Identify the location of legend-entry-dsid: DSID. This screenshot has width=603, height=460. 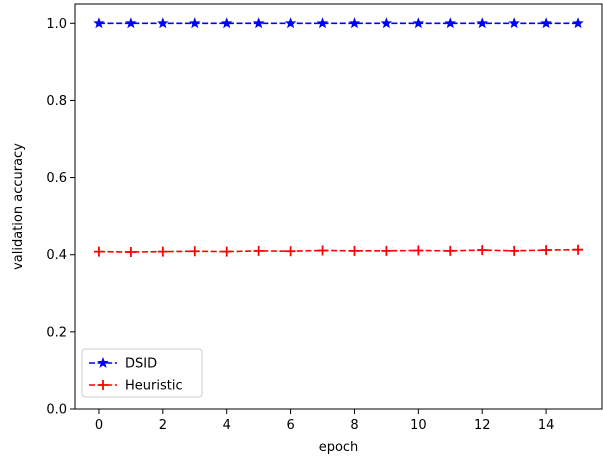
(123, 364).